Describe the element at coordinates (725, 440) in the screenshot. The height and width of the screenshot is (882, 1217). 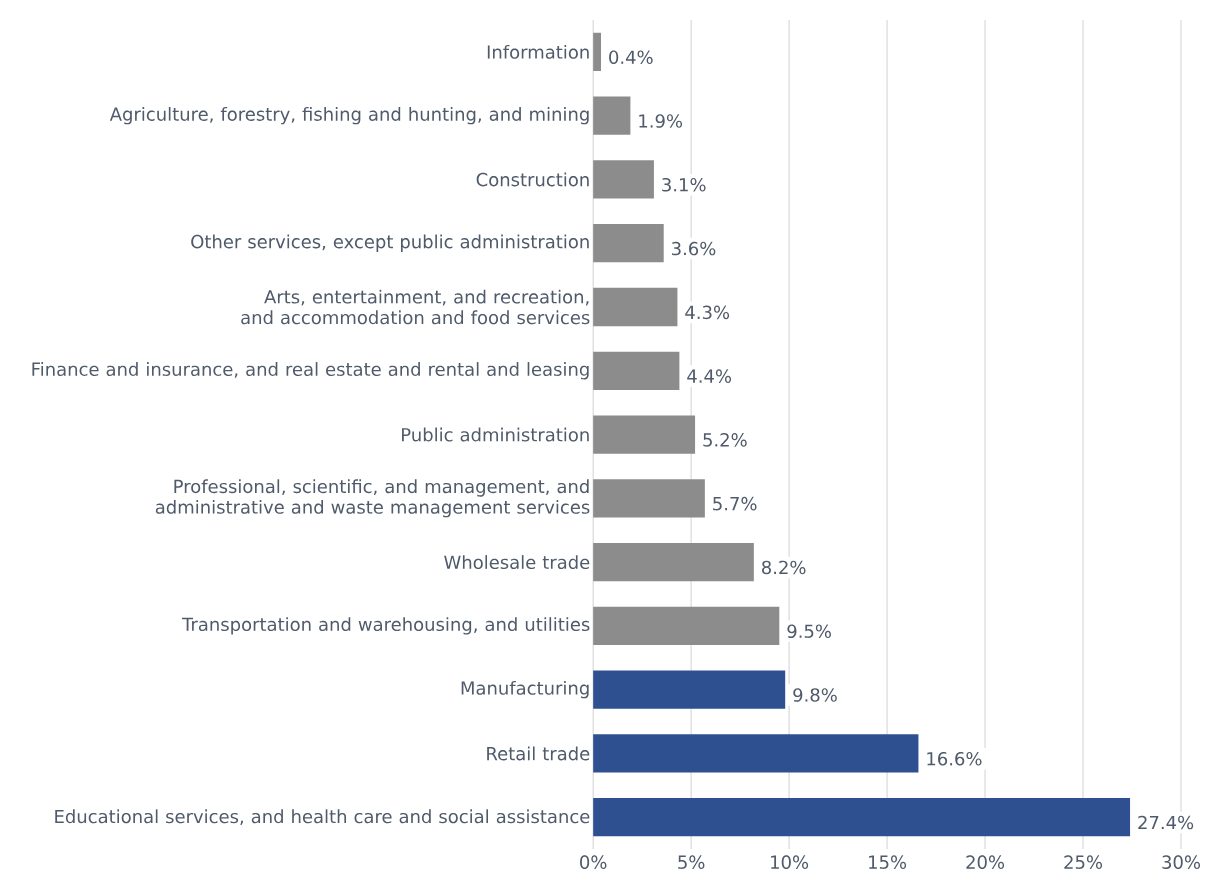
I see `data-label: 5.2%` at that location.